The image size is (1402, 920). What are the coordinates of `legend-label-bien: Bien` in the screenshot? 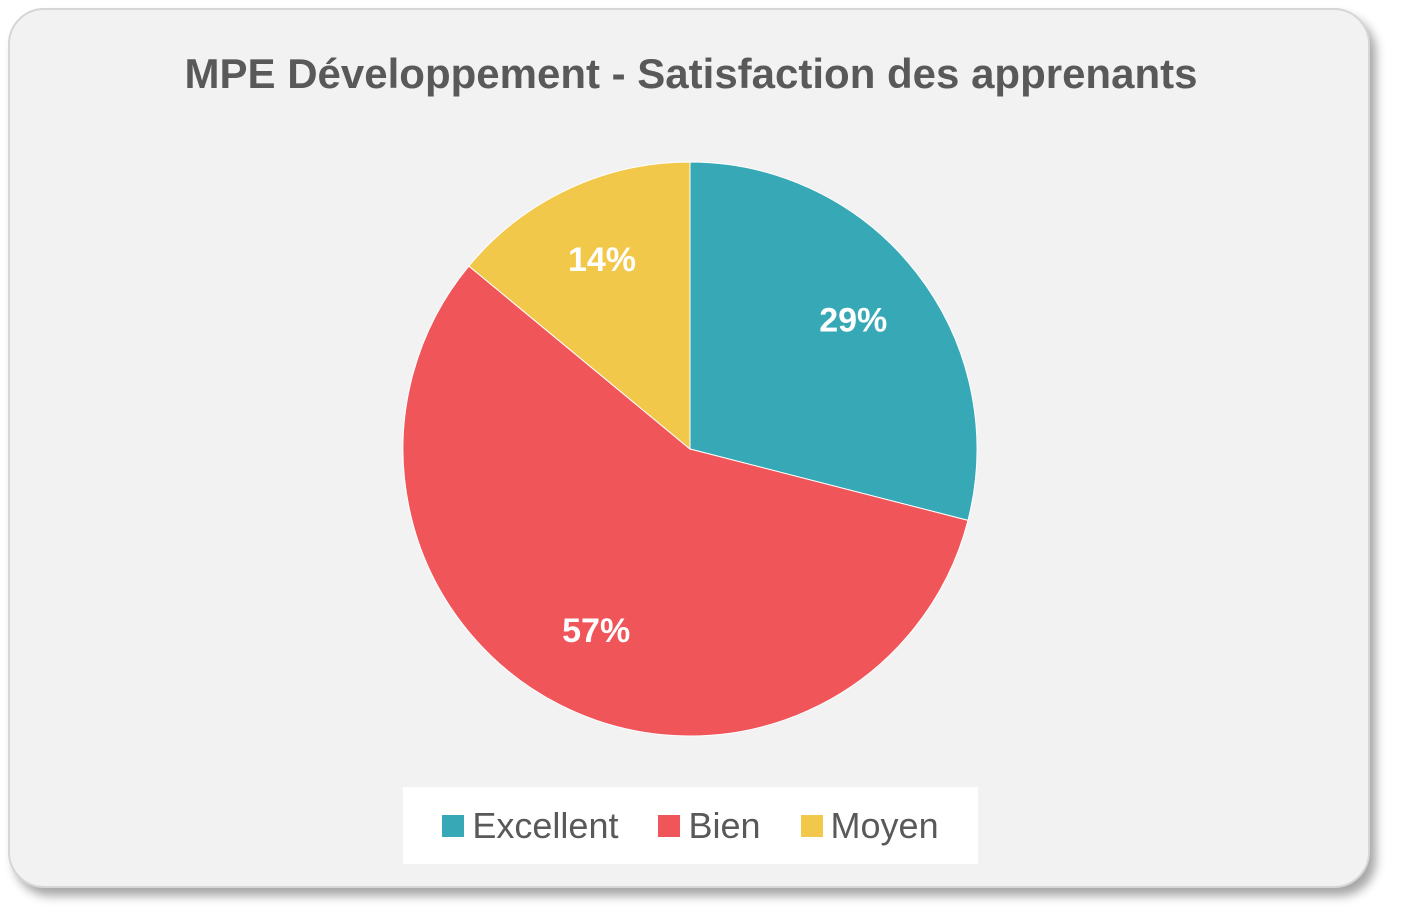 It's located at (724, 825).